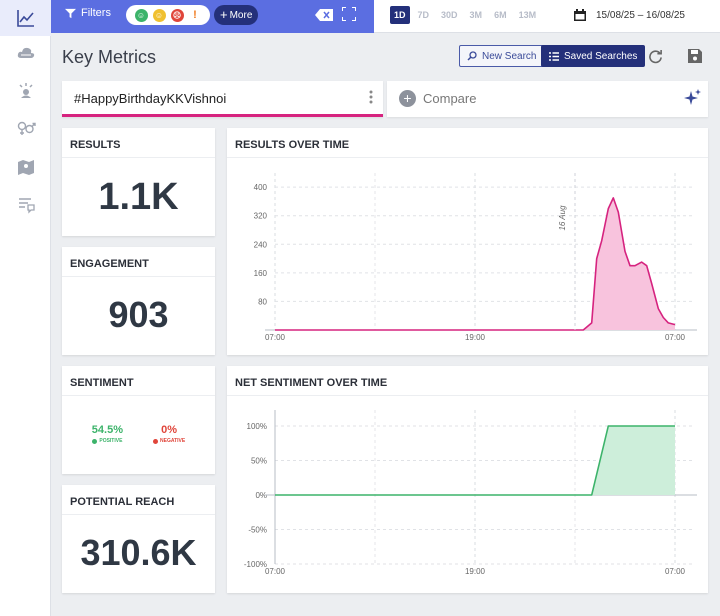  I want to click on sentiment-title: SENTIMENT, so click(102, 383).